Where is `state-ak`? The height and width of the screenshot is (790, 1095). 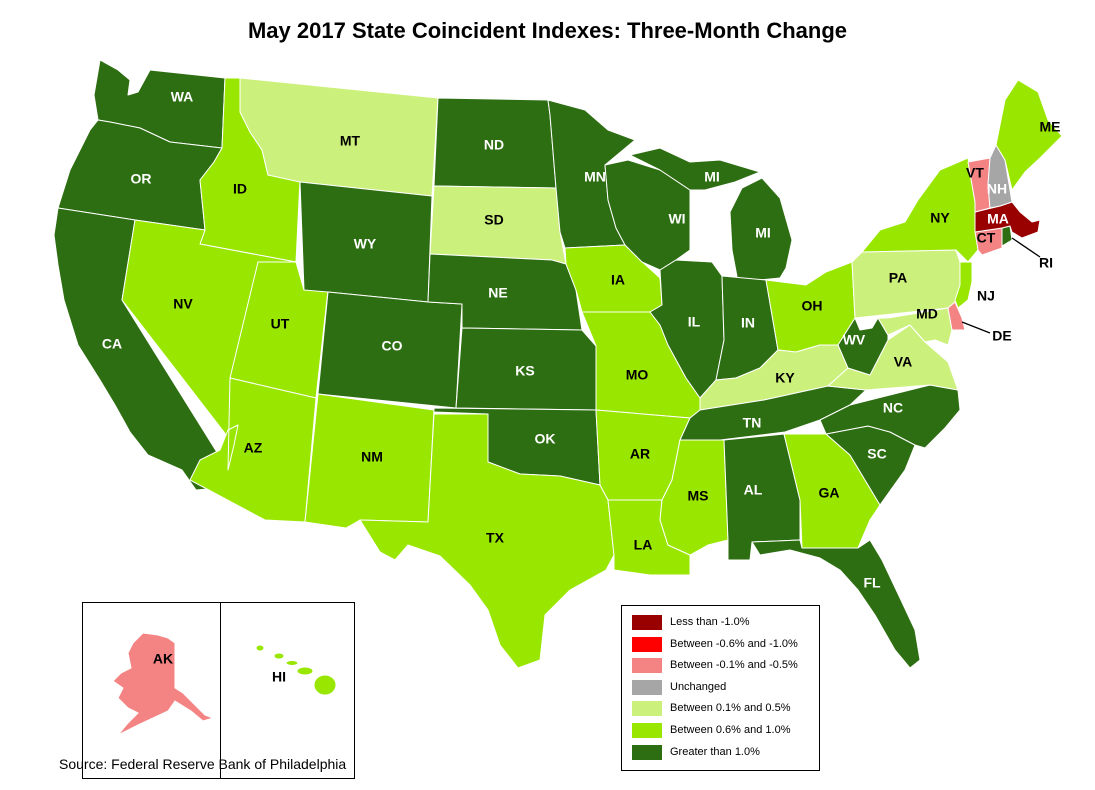
state-ak is located at coordinates (163, 684).